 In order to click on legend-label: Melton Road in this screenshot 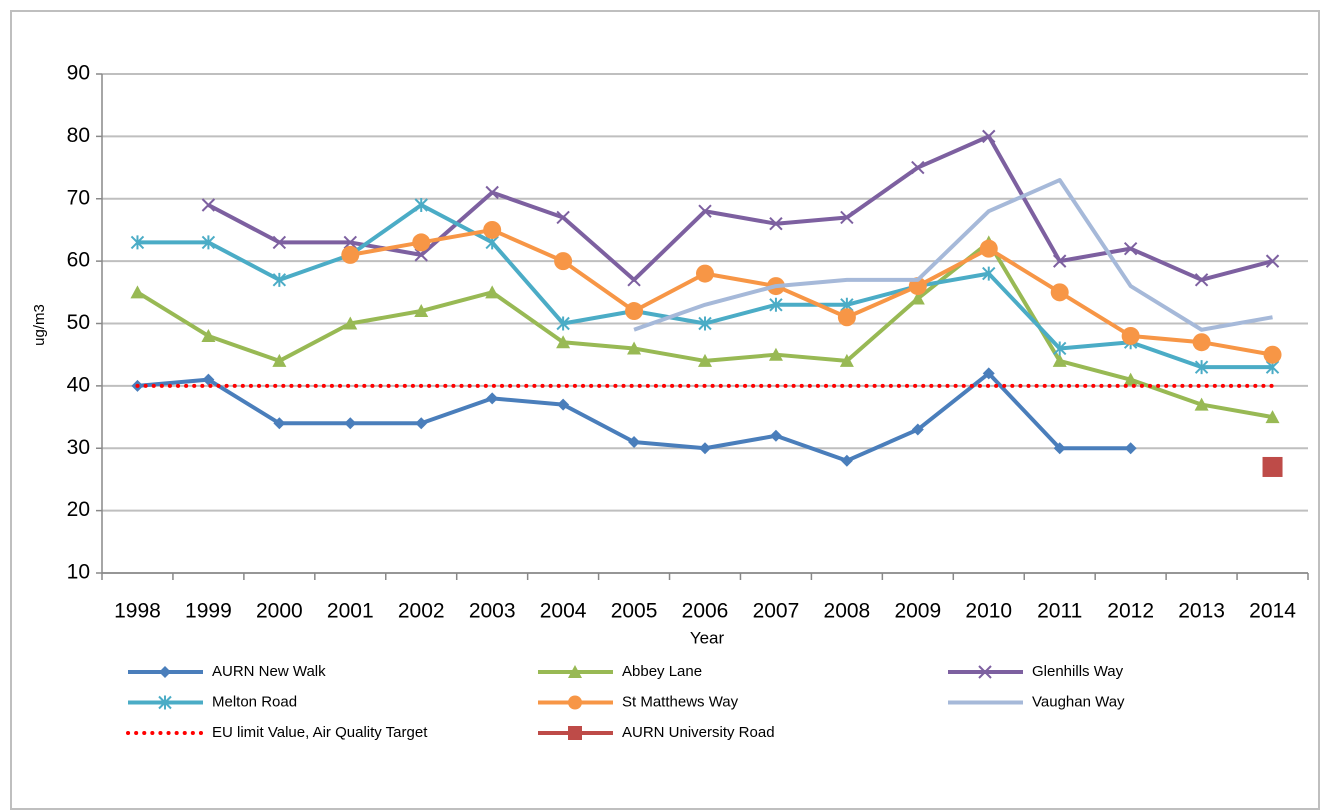, I will do `click(254, 701)`.